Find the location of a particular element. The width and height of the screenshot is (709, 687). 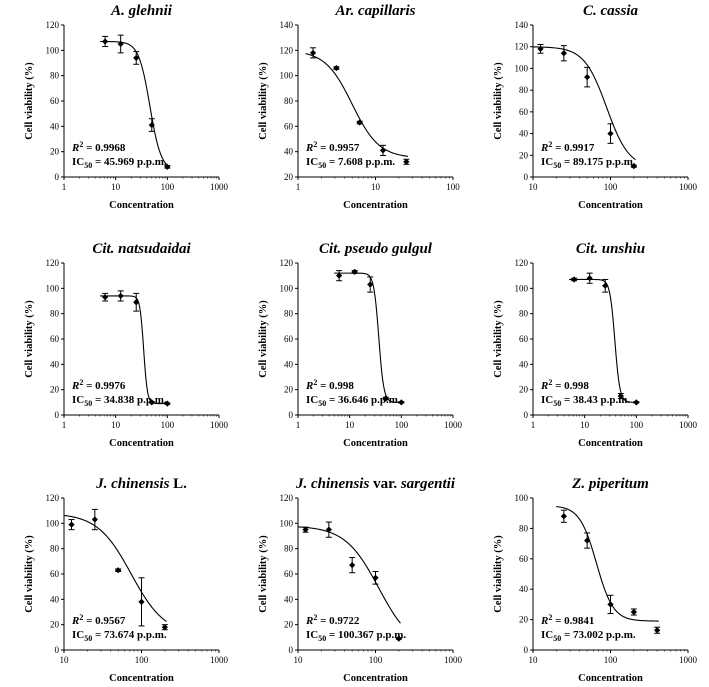

chart-title-part: J. chinensis is located at coordinates (332, 484).